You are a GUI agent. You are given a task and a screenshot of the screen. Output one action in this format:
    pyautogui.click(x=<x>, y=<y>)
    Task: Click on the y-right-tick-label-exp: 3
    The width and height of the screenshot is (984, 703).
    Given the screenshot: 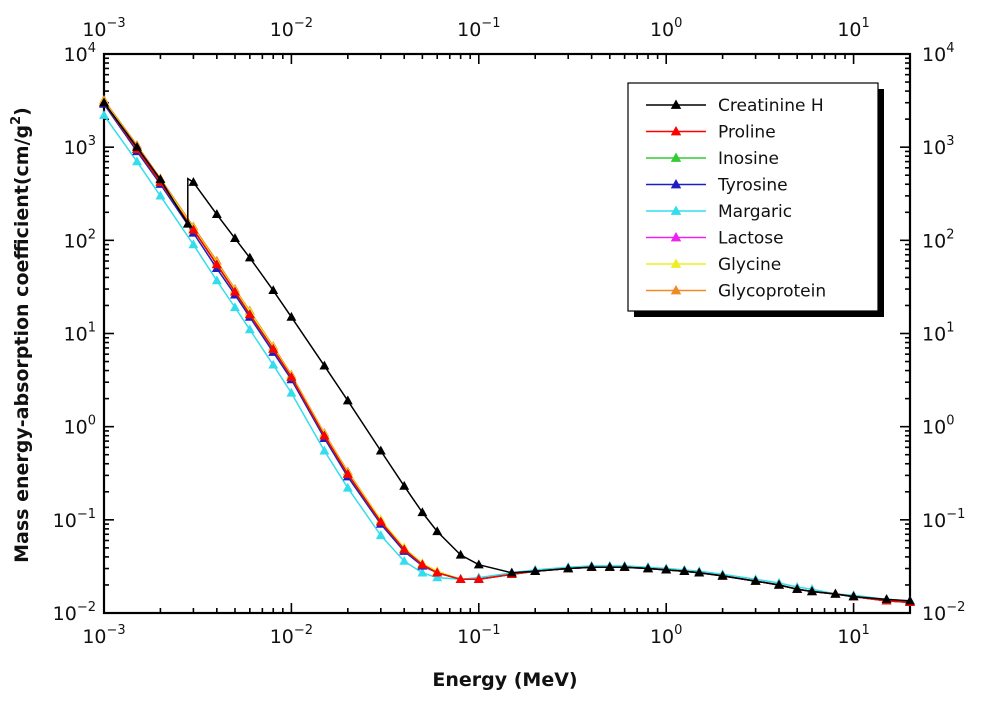 What is the action you would take?
    pyautogui.click(x=950, y=141)
    